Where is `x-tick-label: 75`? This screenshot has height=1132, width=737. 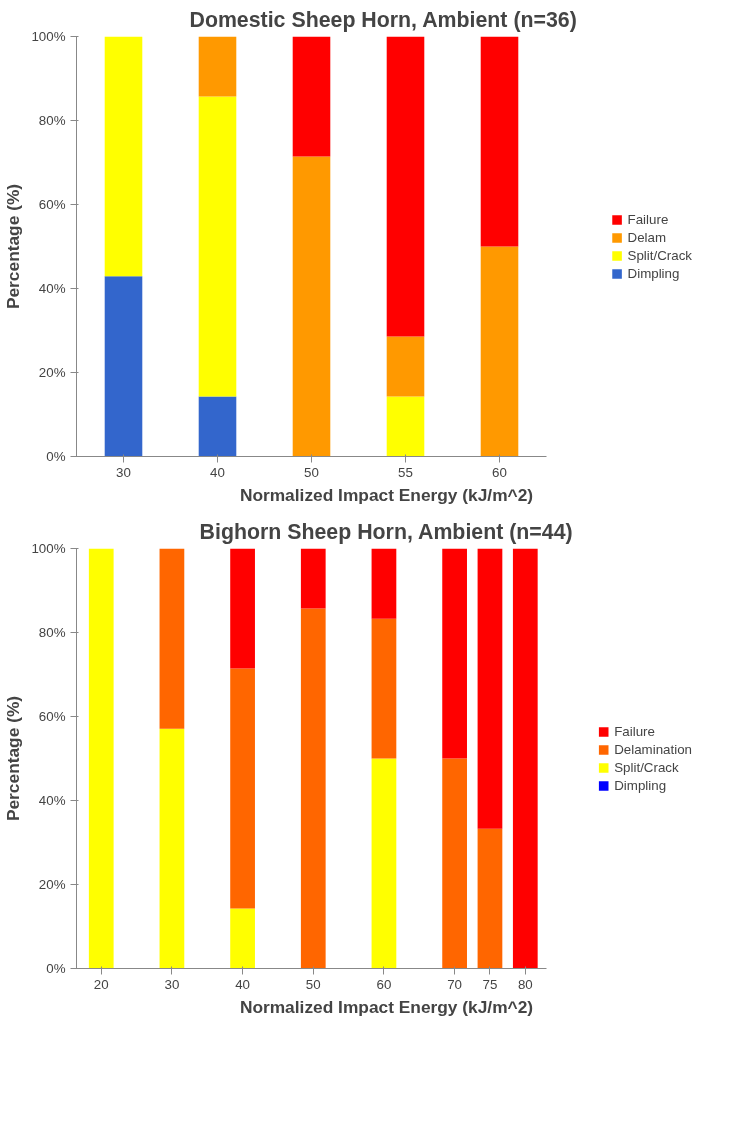 x-tick-label: 75 is located at coordinates (490, 984).